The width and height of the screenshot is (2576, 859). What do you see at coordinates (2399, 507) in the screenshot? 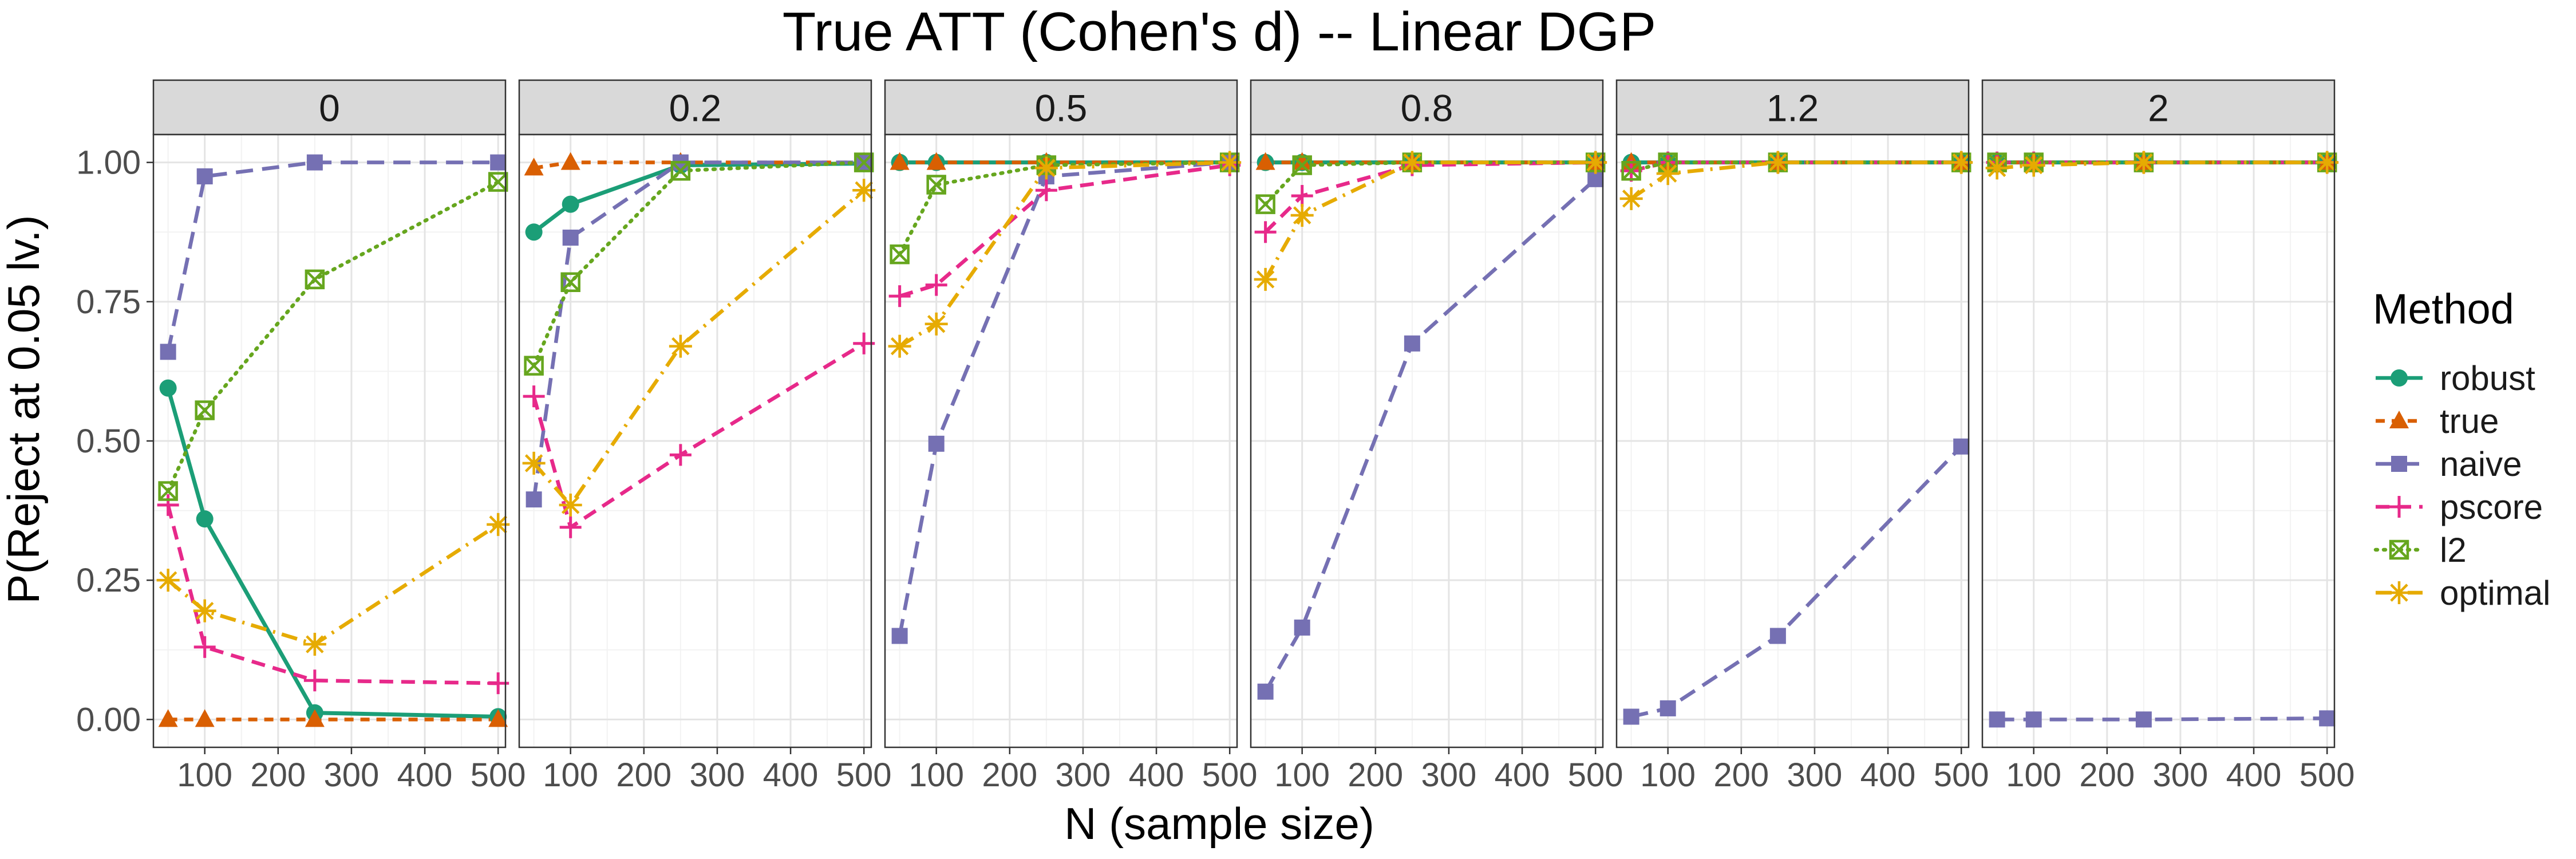
I see `legend-key-marker-pscore` at bounding box center [2399, 507].